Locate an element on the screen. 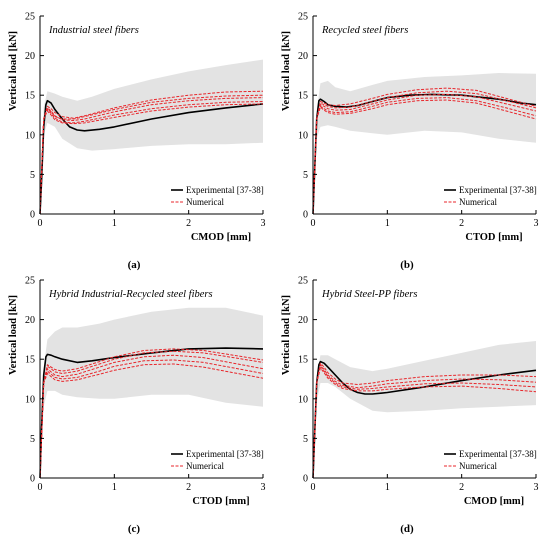 The height and width of the screenshot is (539, 550). panel-title: Recycled steel fibers is located at coordinates (364, 30).